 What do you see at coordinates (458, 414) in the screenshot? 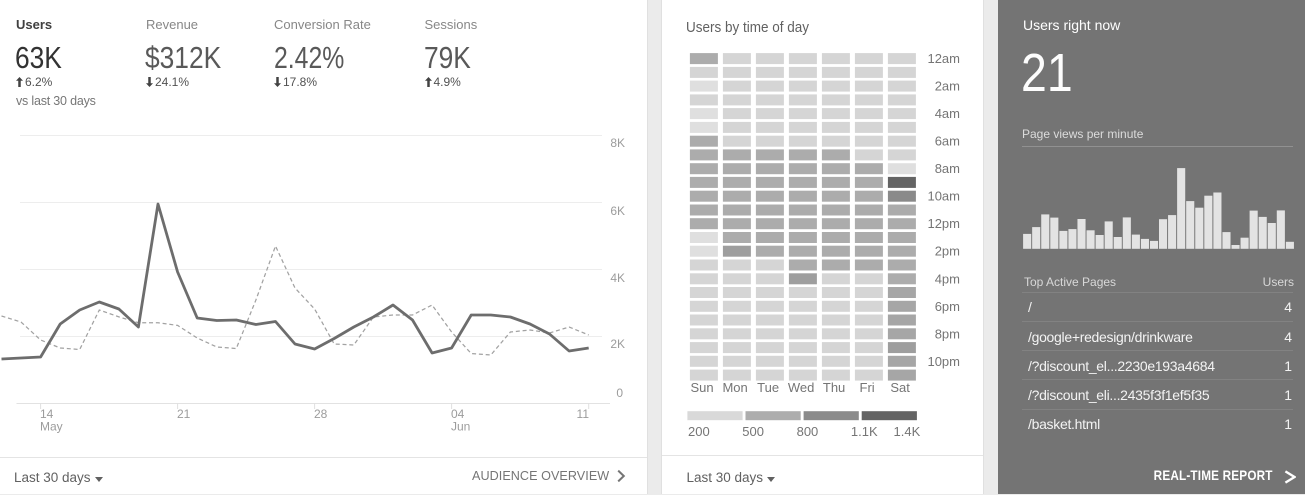
I see `svg-text: 04` at bounding box center [458, 414].